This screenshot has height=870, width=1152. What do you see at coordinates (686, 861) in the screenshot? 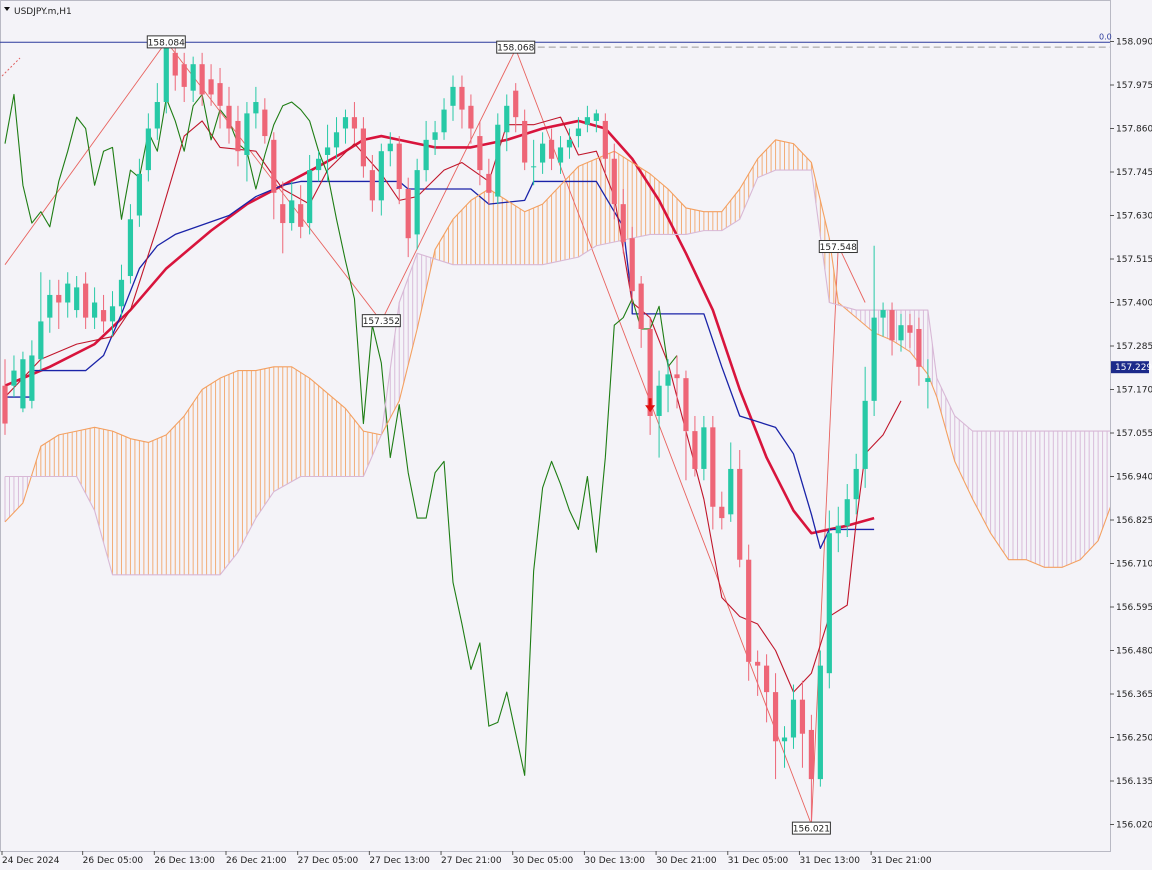
I see `x-tick-label: 30 Dec 21:00` at bounding box center [686, 861].